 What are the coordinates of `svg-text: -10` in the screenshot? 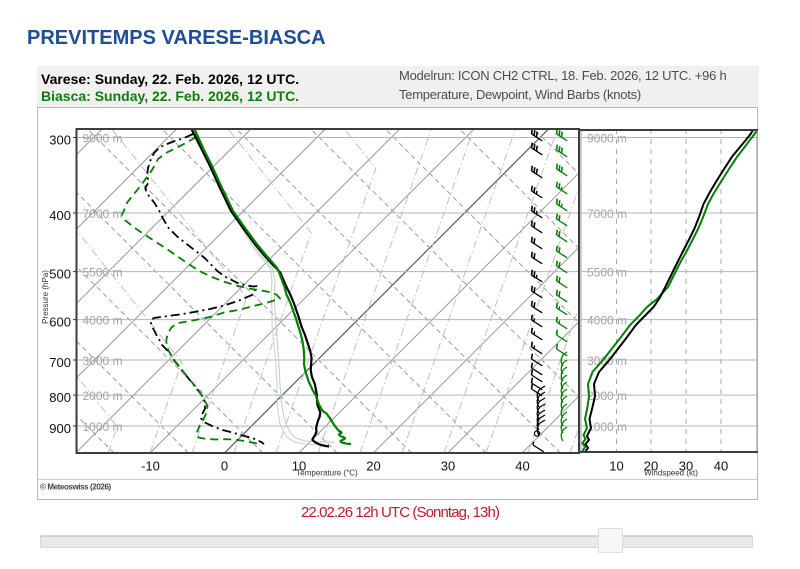 It's located at (150, 466).